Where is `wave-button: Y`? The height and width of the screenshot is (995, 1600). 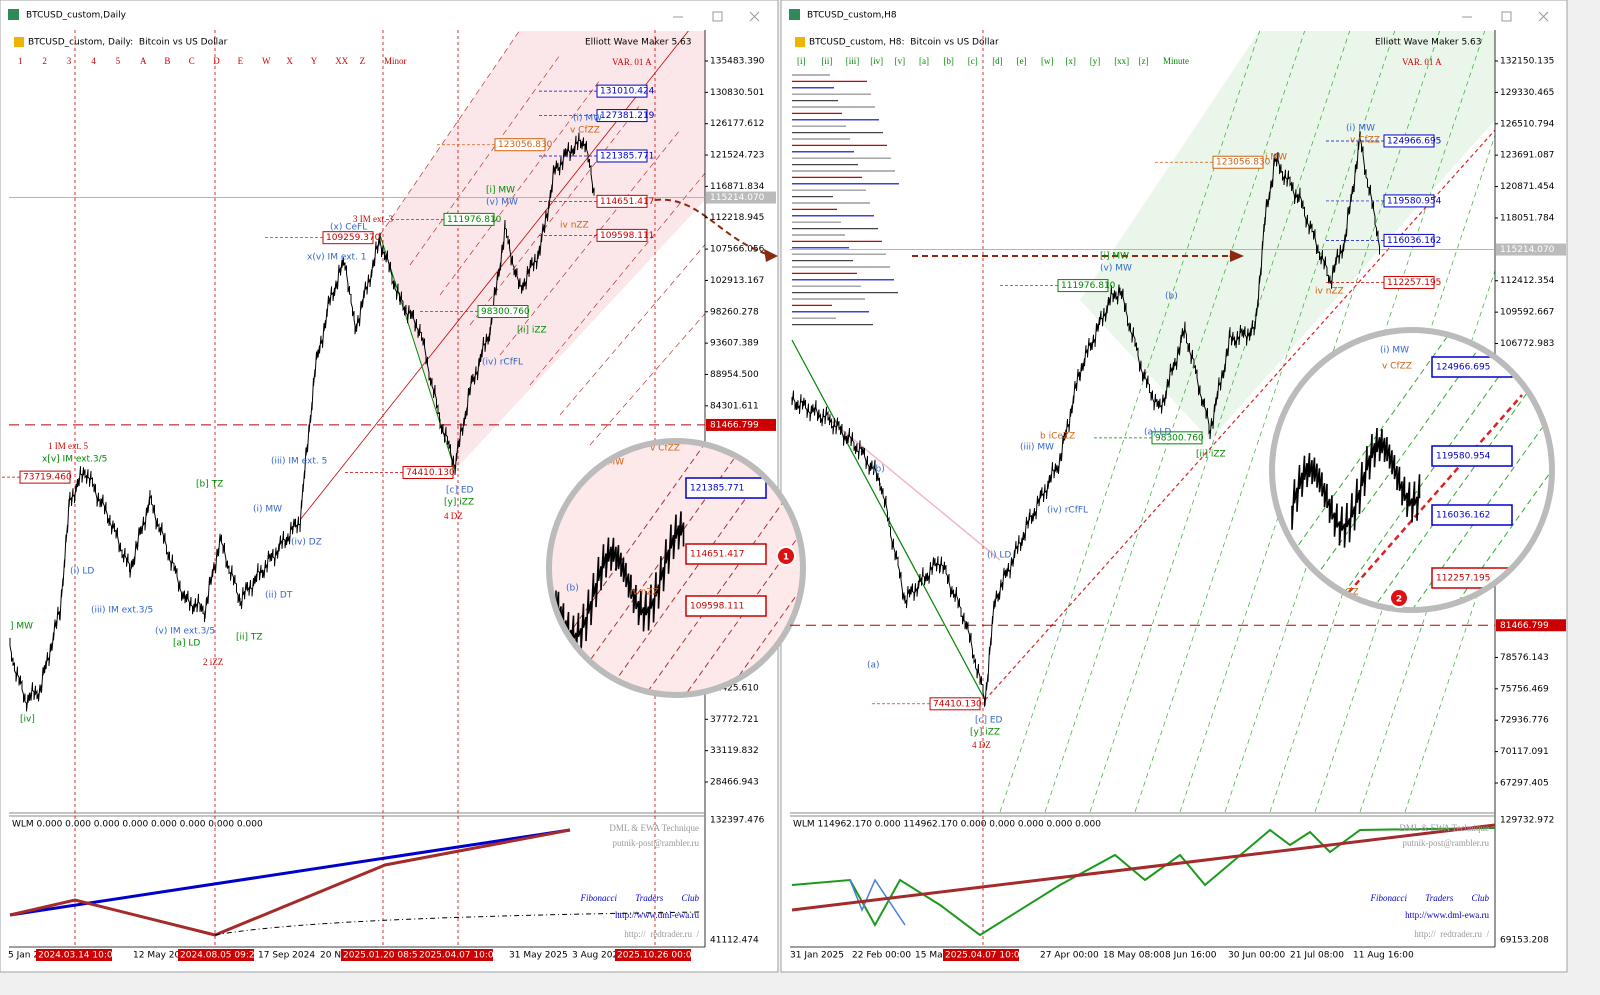
wave-button: Y is located at coordinates (314, 61).